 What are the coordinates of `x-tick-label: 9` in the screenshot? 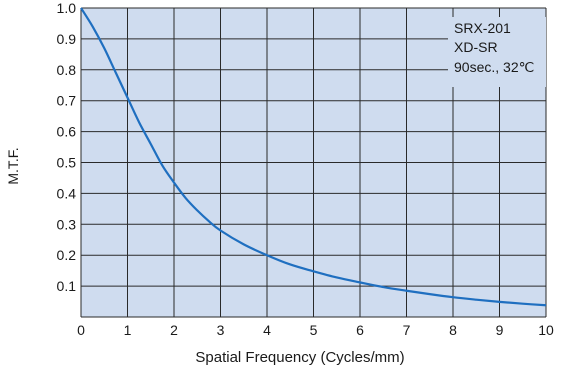 It's located at (500, 330).